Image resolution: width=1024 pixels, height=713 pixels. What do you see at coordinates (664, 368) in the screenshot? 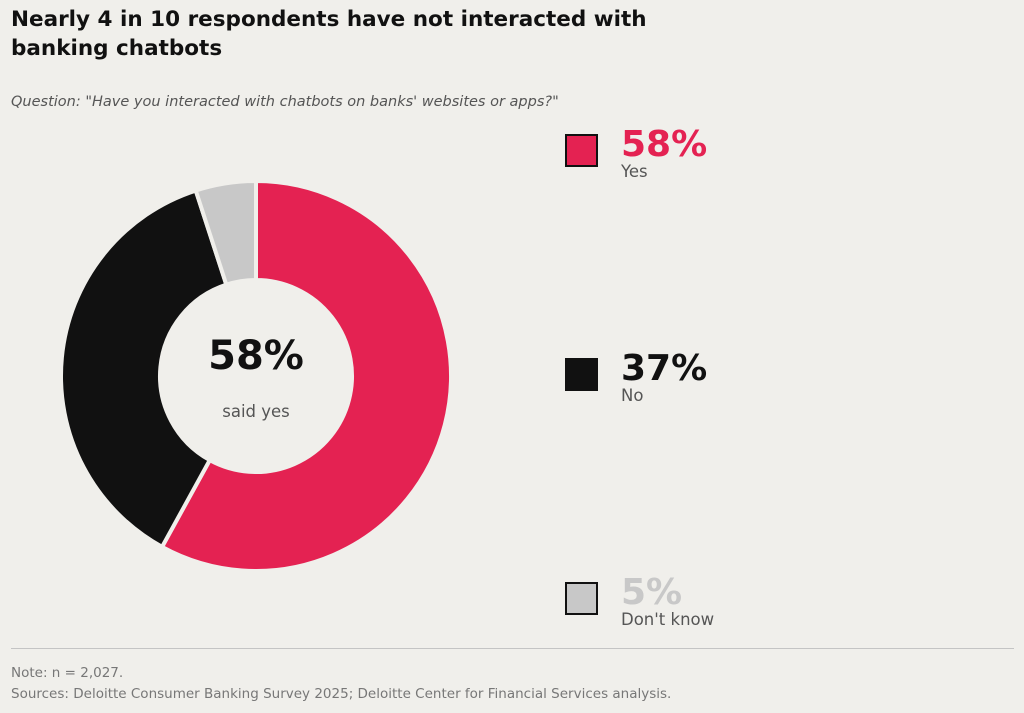
I see `legend-value-no: 37%` at bounding box center [664, 368].